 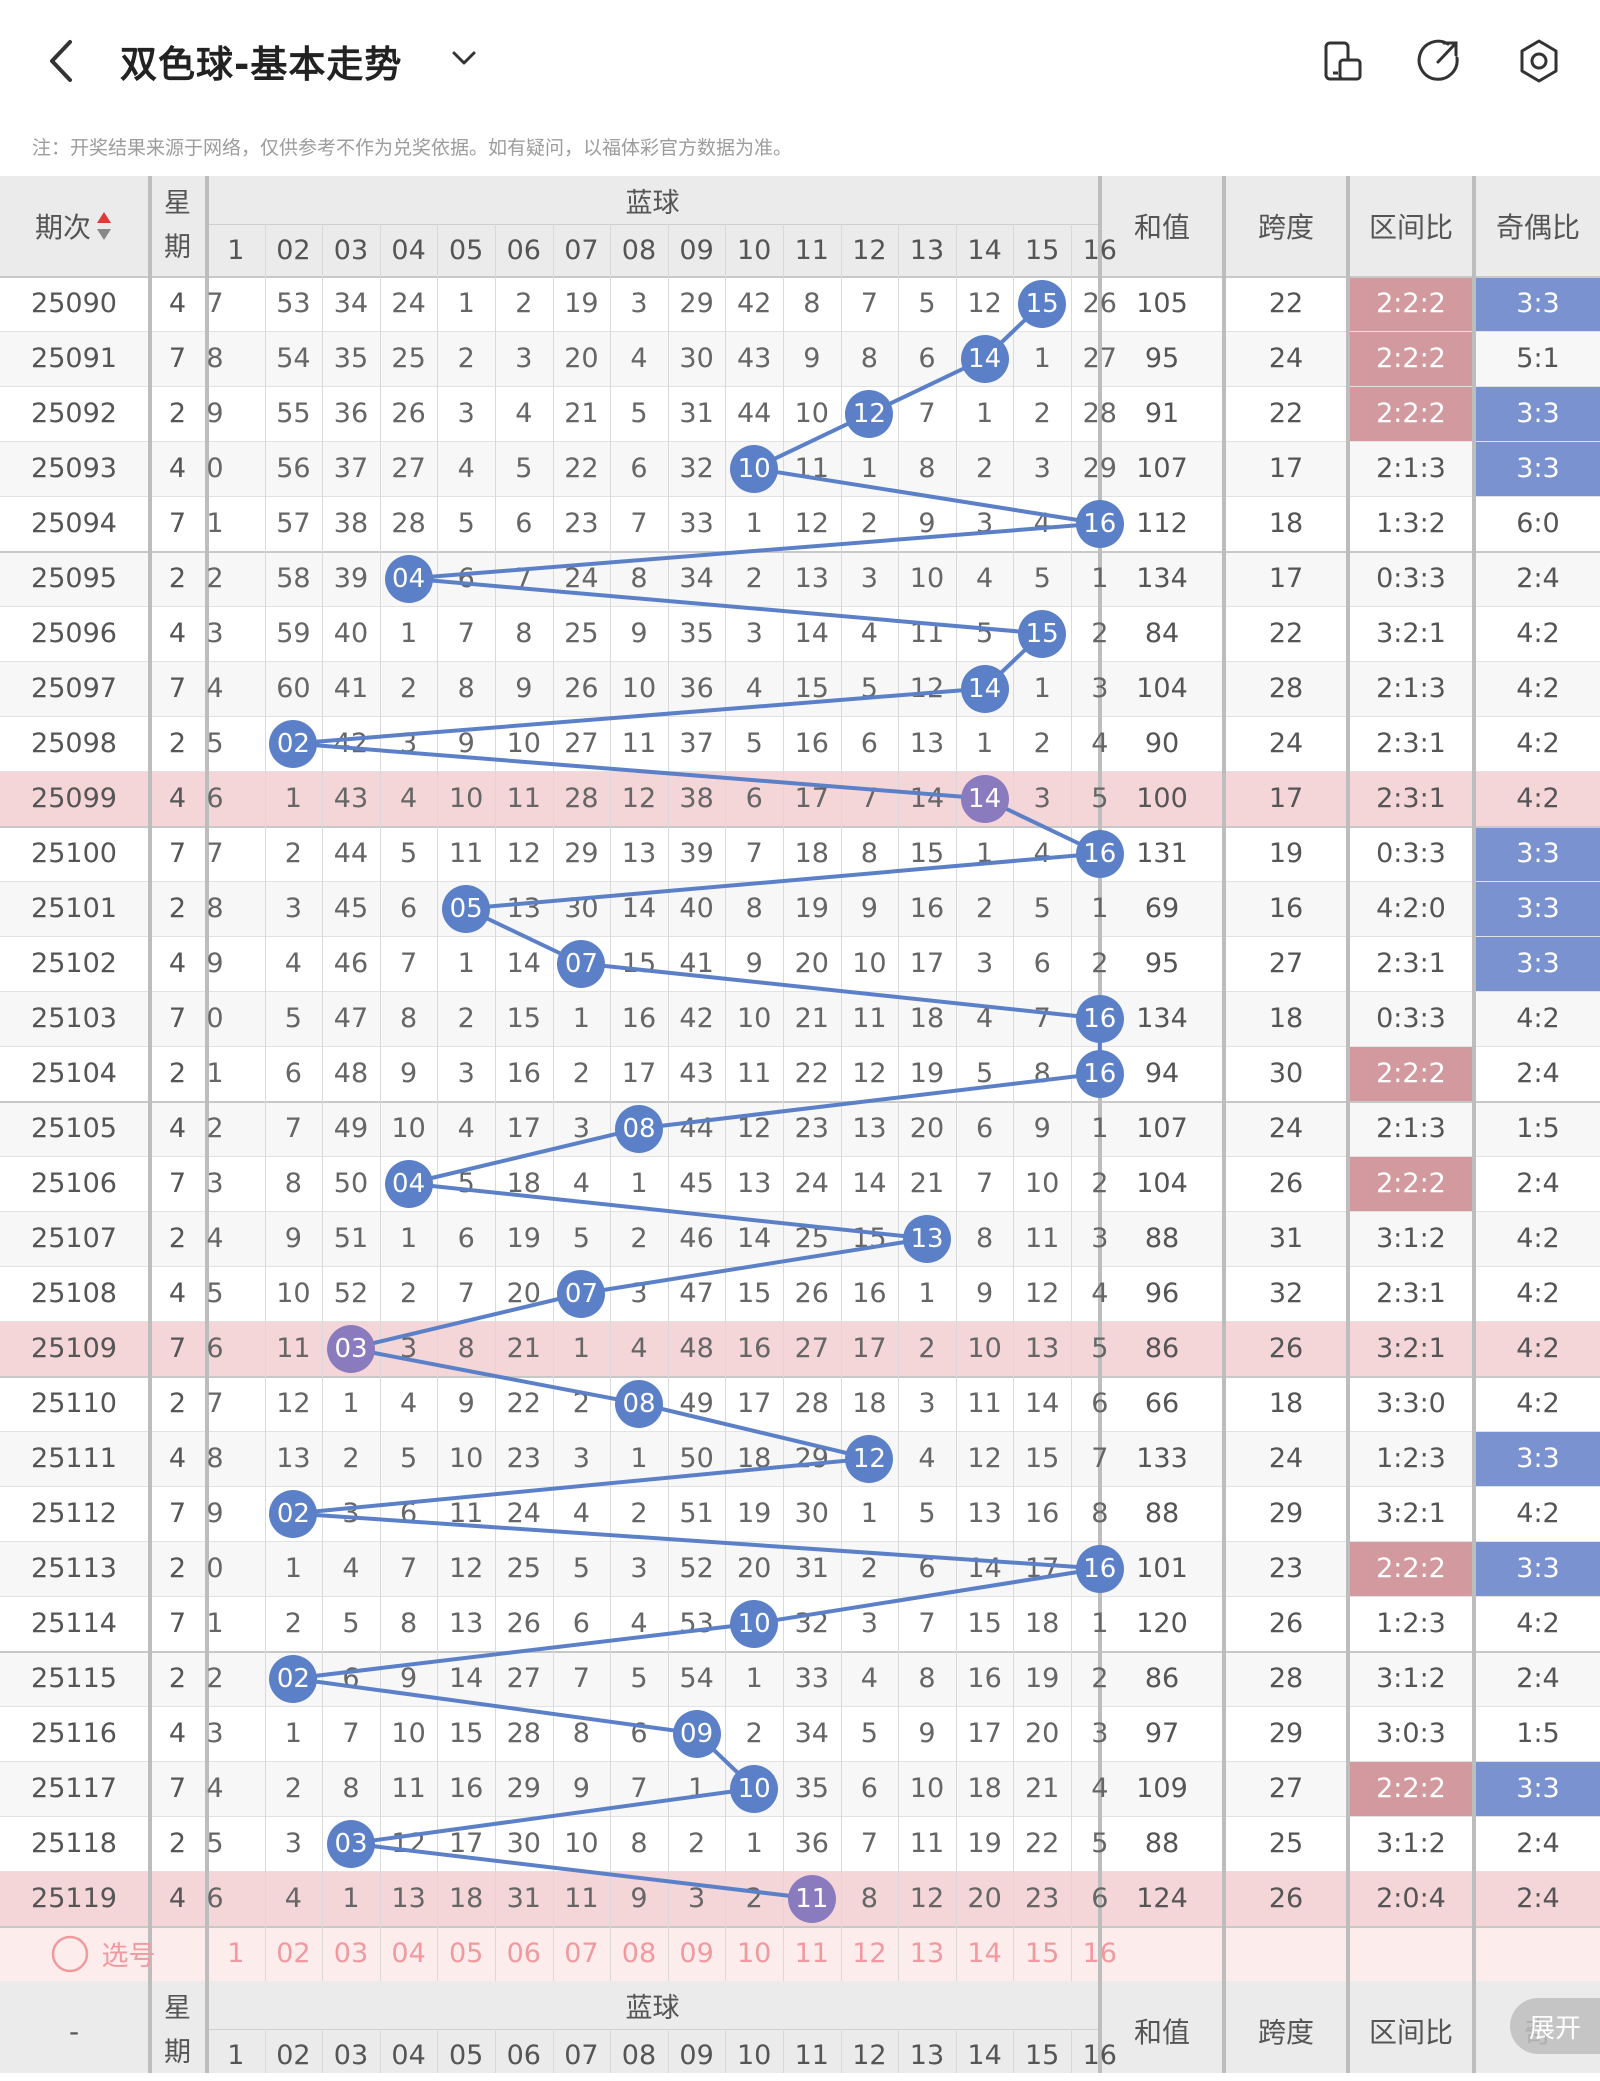 What do you see at coordinates (62, 61) in the screenshot?
I see `back-arrow-icon` at bounding box center [62, 61].